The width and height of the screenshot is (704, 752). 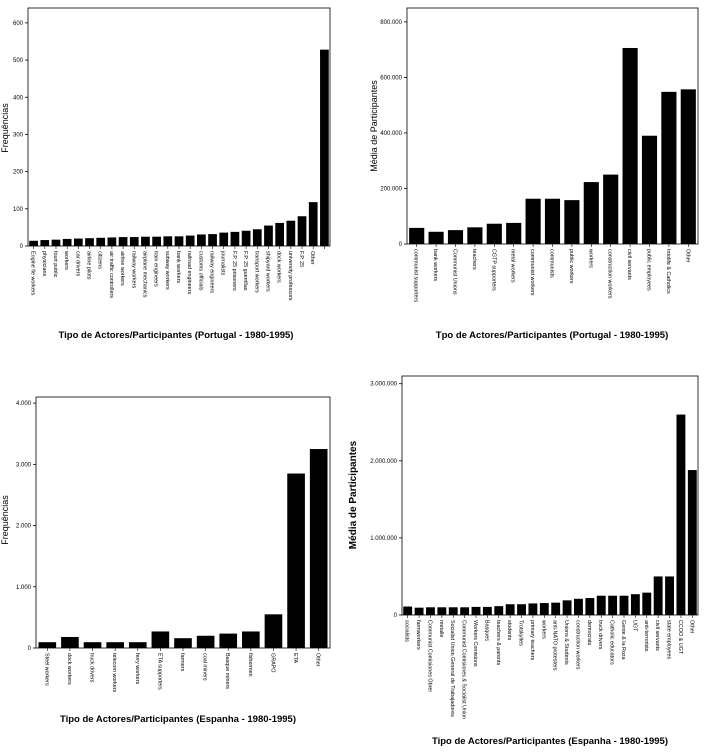 I want to click on y-tick-label: 4.000, so click(x=24, y=404).